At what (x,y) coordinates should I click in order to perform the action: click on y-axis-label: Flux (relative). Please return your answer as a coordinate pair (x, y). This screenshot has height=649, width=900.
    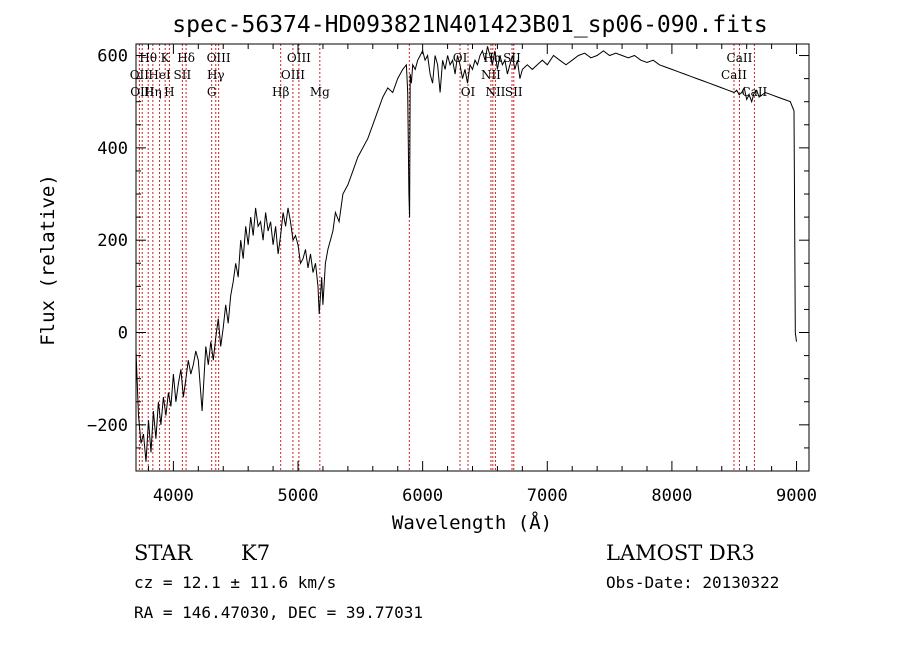
    Looking at the image, I should click on (48, 260).